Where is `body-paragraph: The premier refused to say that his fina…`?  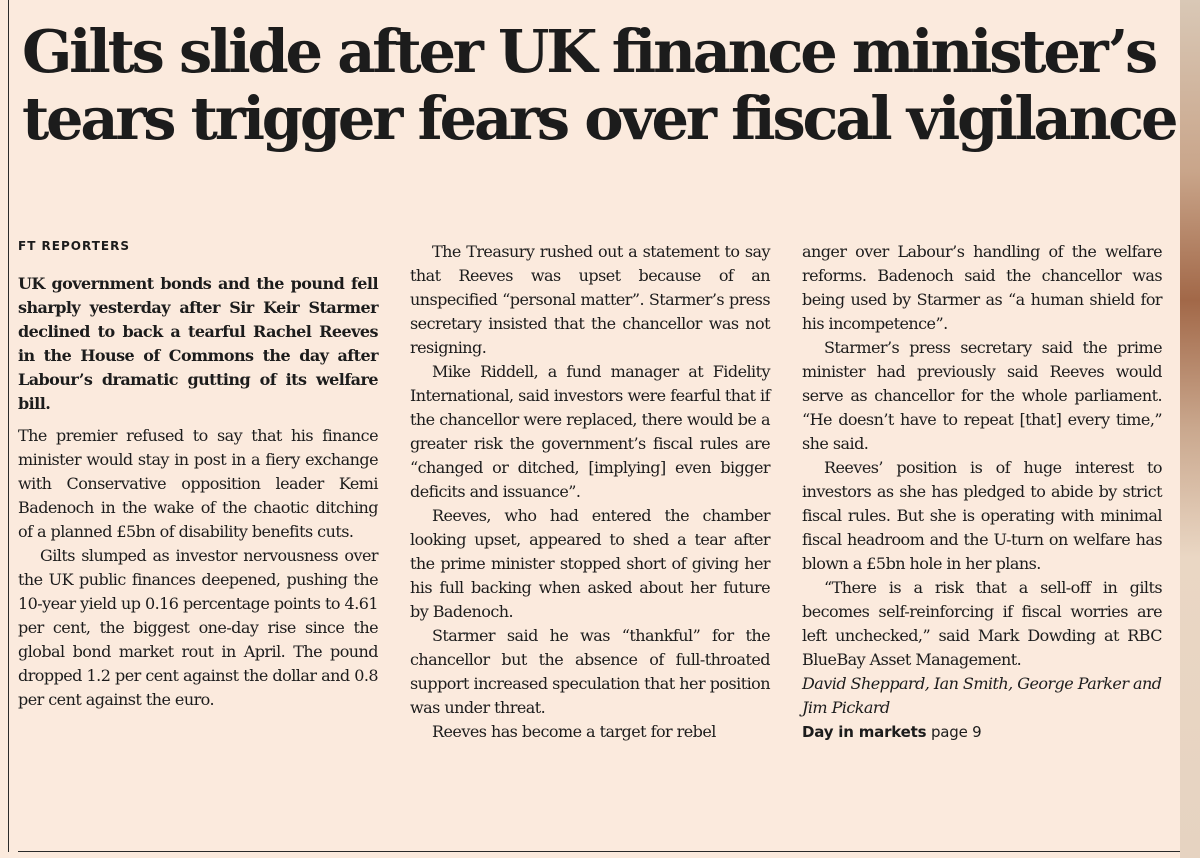
body-paragraph: The premier refused to say that his fina… is located at coordinates (198, 483).